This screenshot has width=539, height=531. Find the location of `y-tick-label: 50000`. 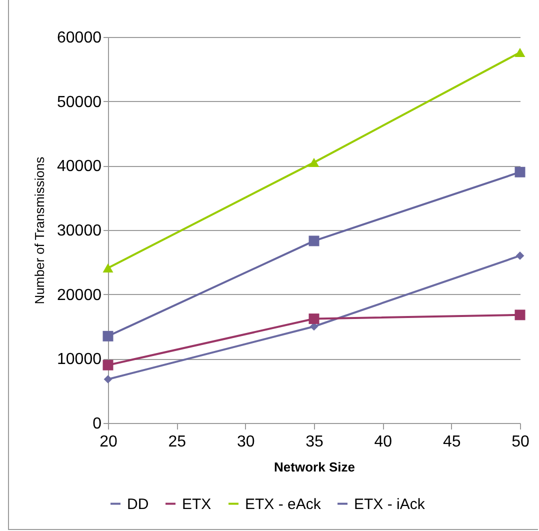

y-tick-label: 50000 is located at coordinates (79, 102).